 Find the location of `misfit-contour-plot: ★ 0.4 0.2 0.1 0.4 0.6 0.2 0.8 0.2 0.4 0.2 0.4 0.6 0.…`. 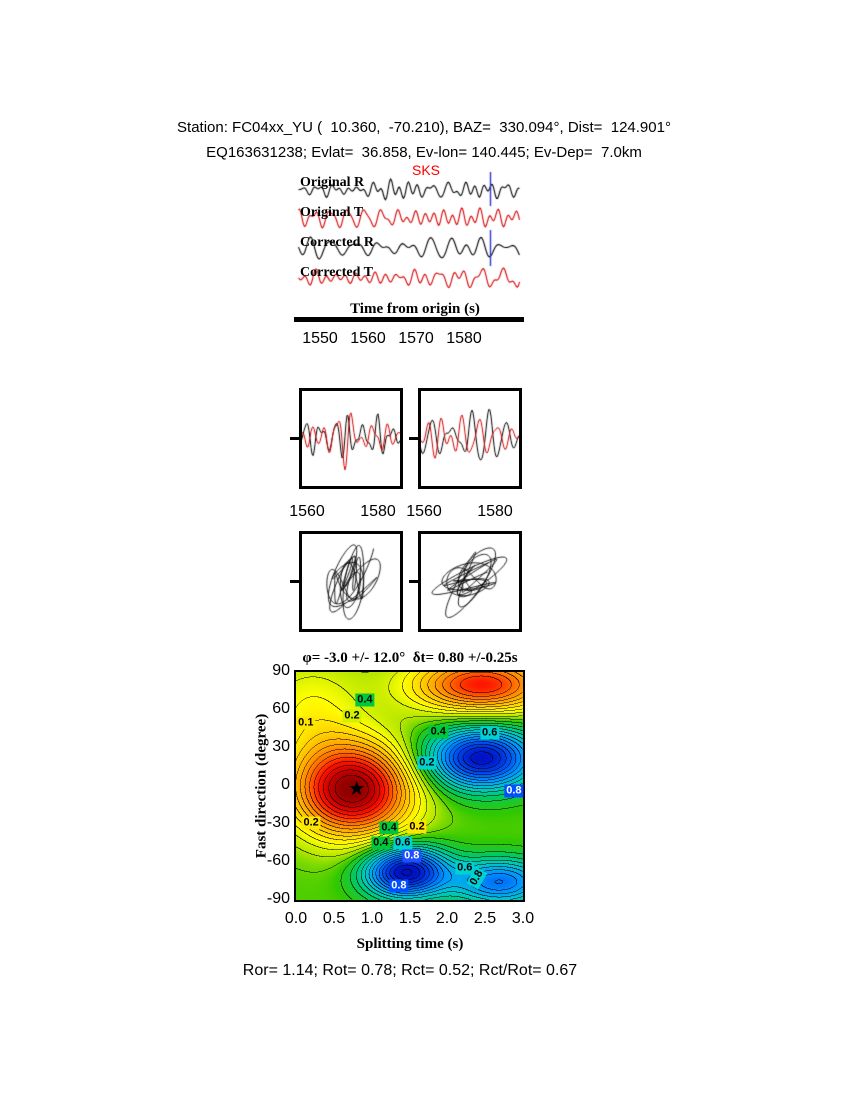

misfit-contour-plot: ★ 0.4 0.2 0.1 0.4 0.6 0.2 0.8 0.2 0.4 0.2 0.4 0.6 0.… is located at coordinates (409, 786).